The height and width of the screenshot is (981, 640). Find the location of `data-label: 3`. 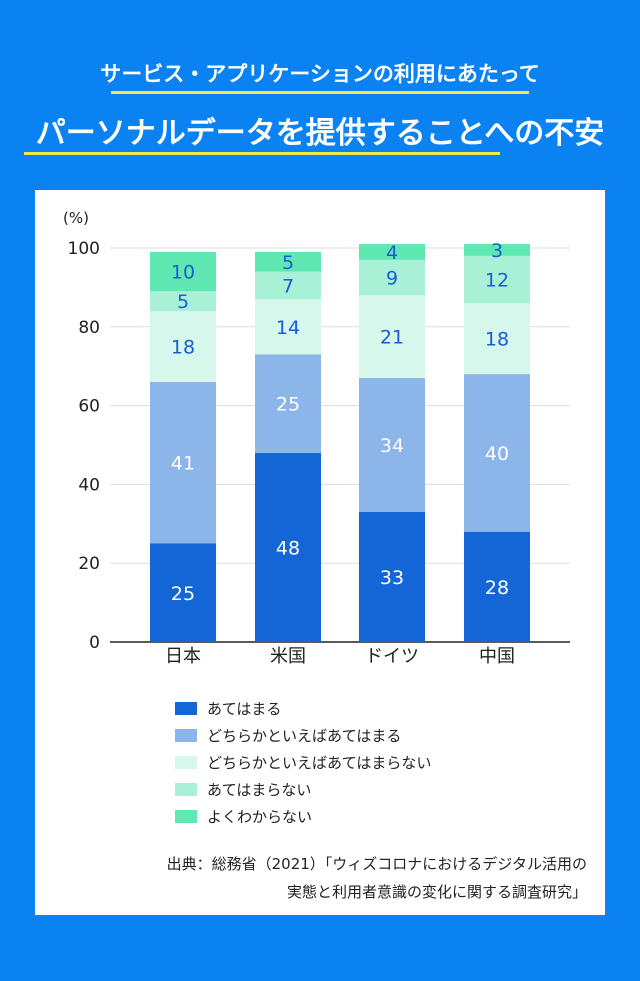

data-label: 3 is located at coordinates (497, 251).